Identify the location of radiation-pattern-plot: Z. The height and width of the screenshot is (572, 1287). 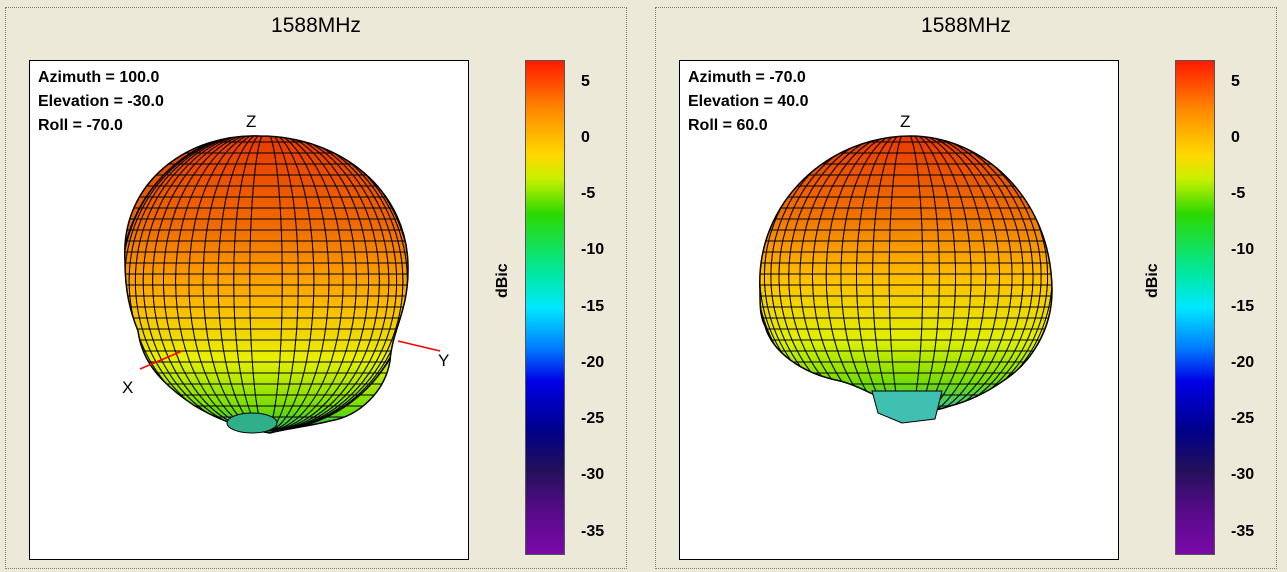
(906, 268).